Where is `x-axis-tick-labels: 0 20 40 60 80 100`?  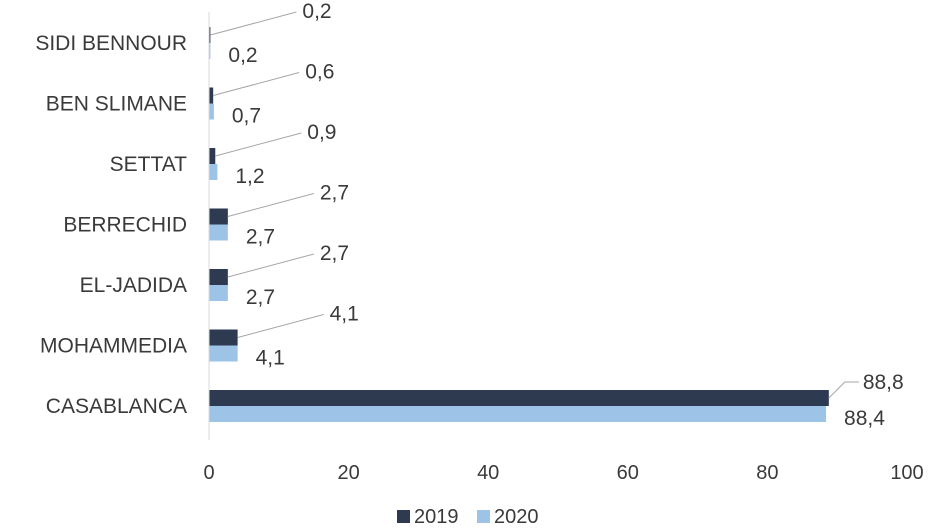 x-axis-tick-labels: 0 20 40 60 80 100 is located at coordinates (563, 473).